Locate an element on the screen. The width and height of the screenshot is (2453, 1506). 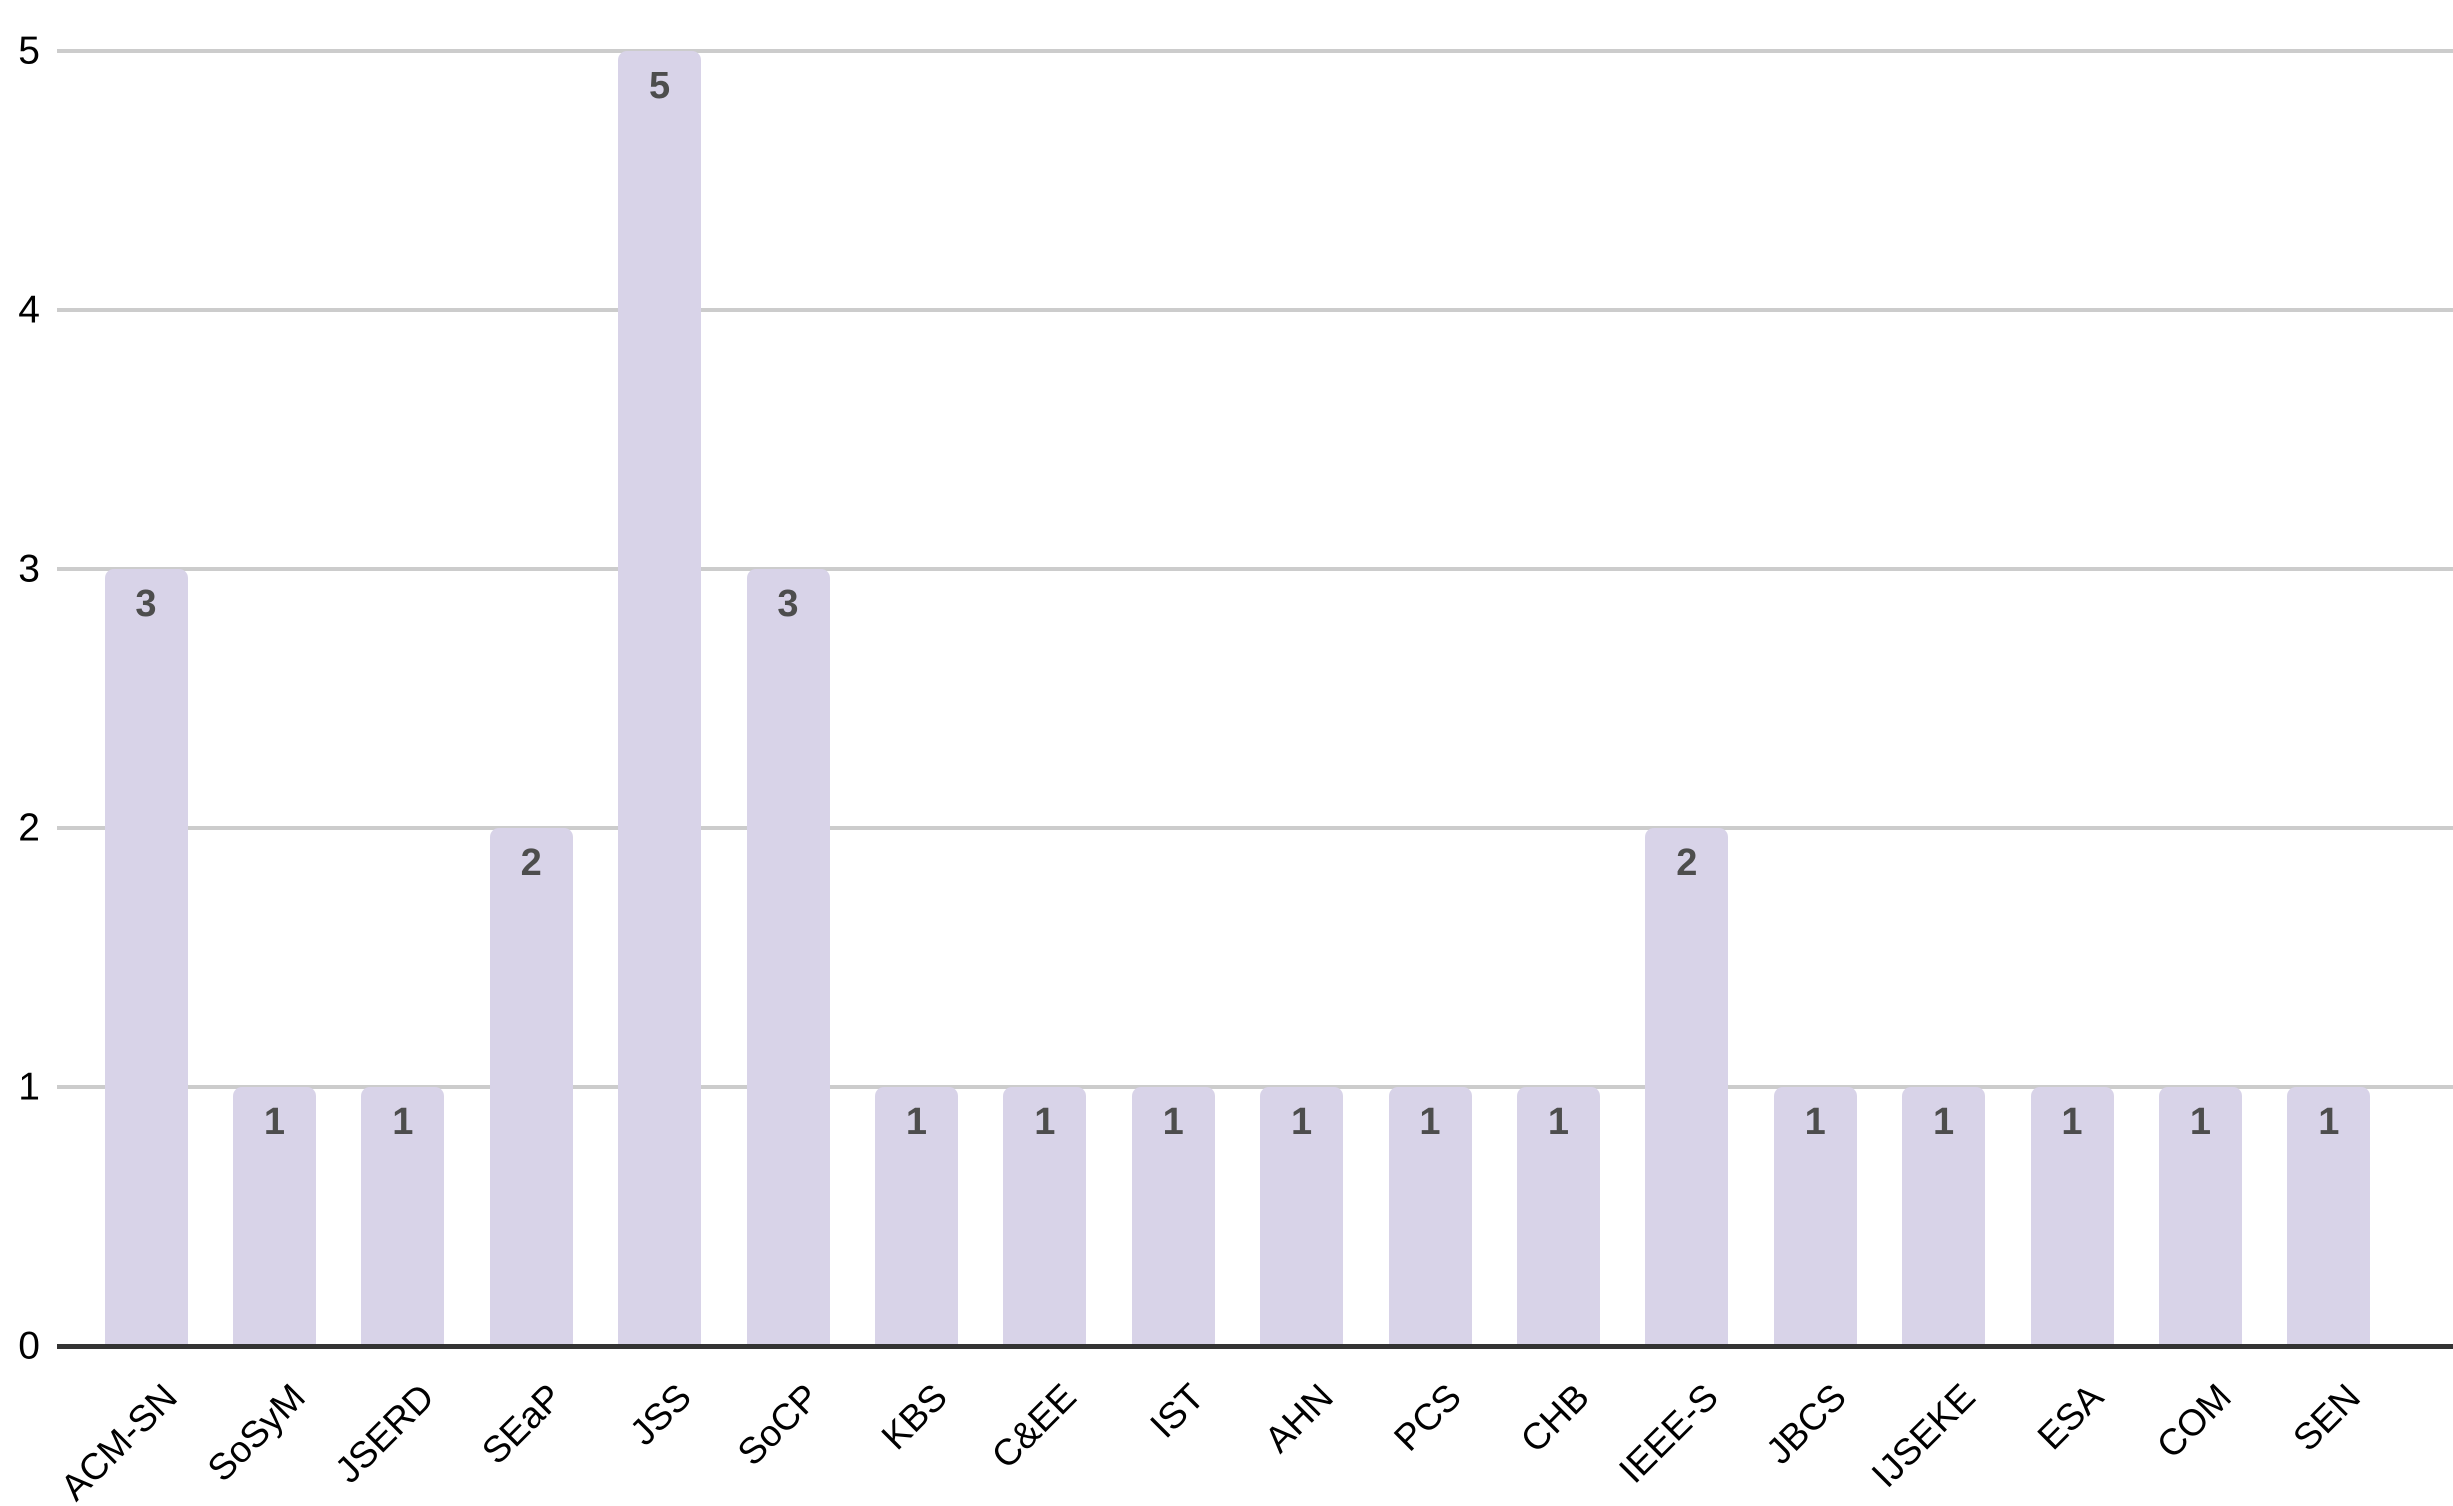
x-axis-line is located at coordinates (1255, 1346).